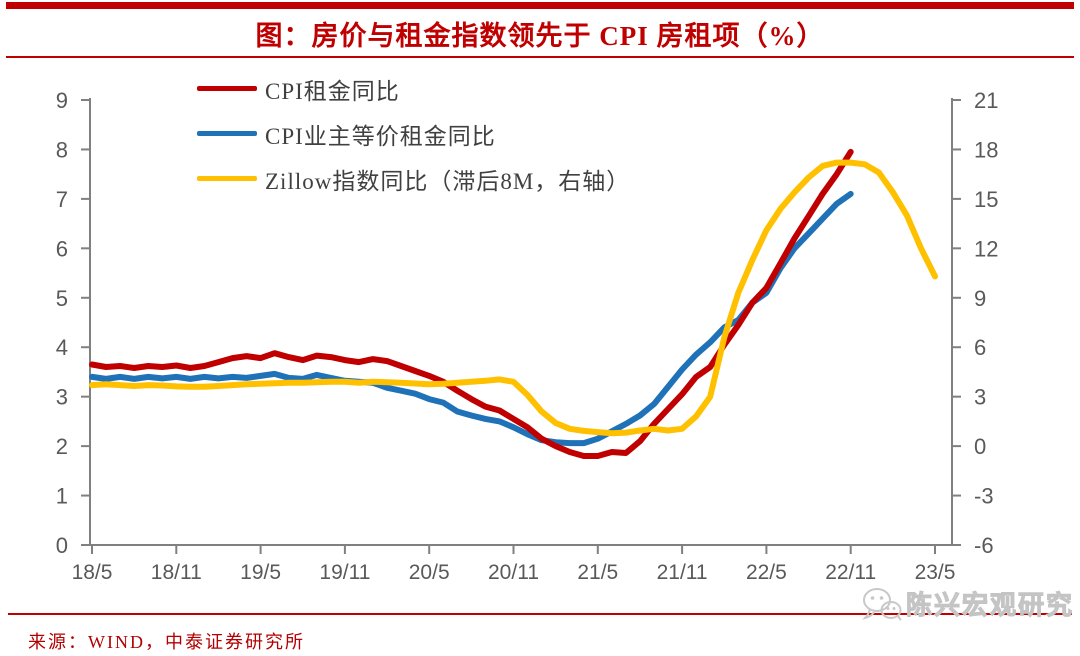 The image size is (1080, 656). What do you see at coordinates (448, 181) in the screenshot?
I see `legend-label-zillow: Zillow指数同比（滞后8M，右轴）` at bounding box center [448, 181].